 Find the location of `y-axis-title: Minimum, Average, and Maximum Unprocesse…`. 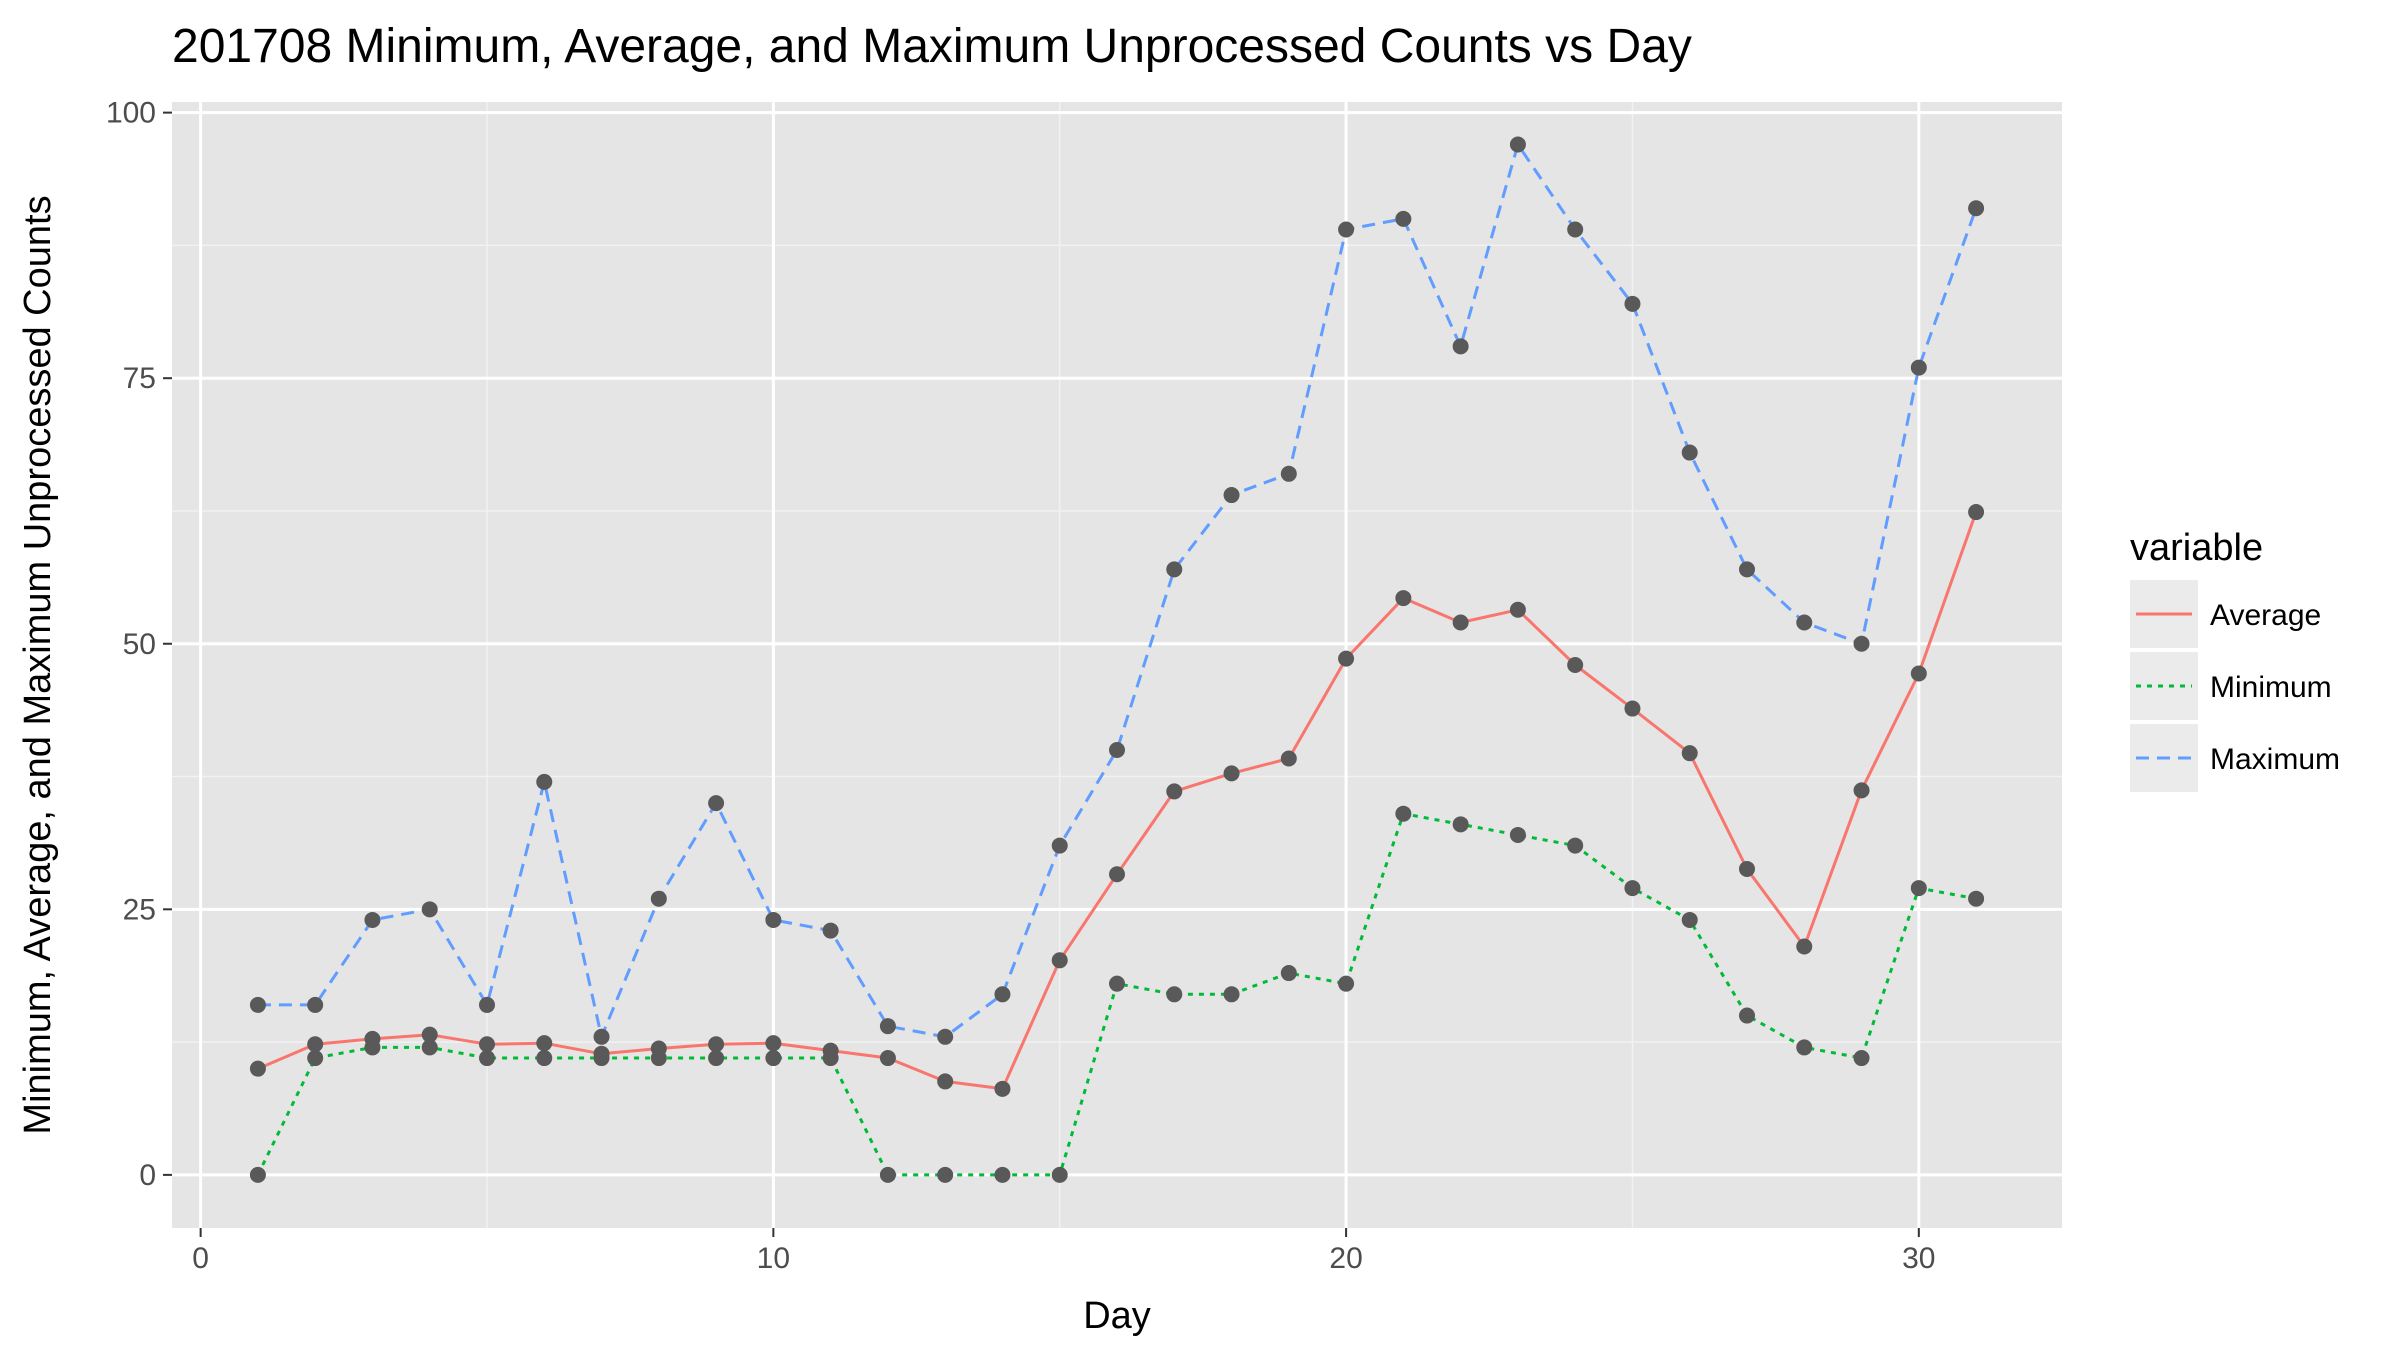

y-axis-title: Minimum, Average, and Maximum Unprocesse… is located at coordinates (38, 664).